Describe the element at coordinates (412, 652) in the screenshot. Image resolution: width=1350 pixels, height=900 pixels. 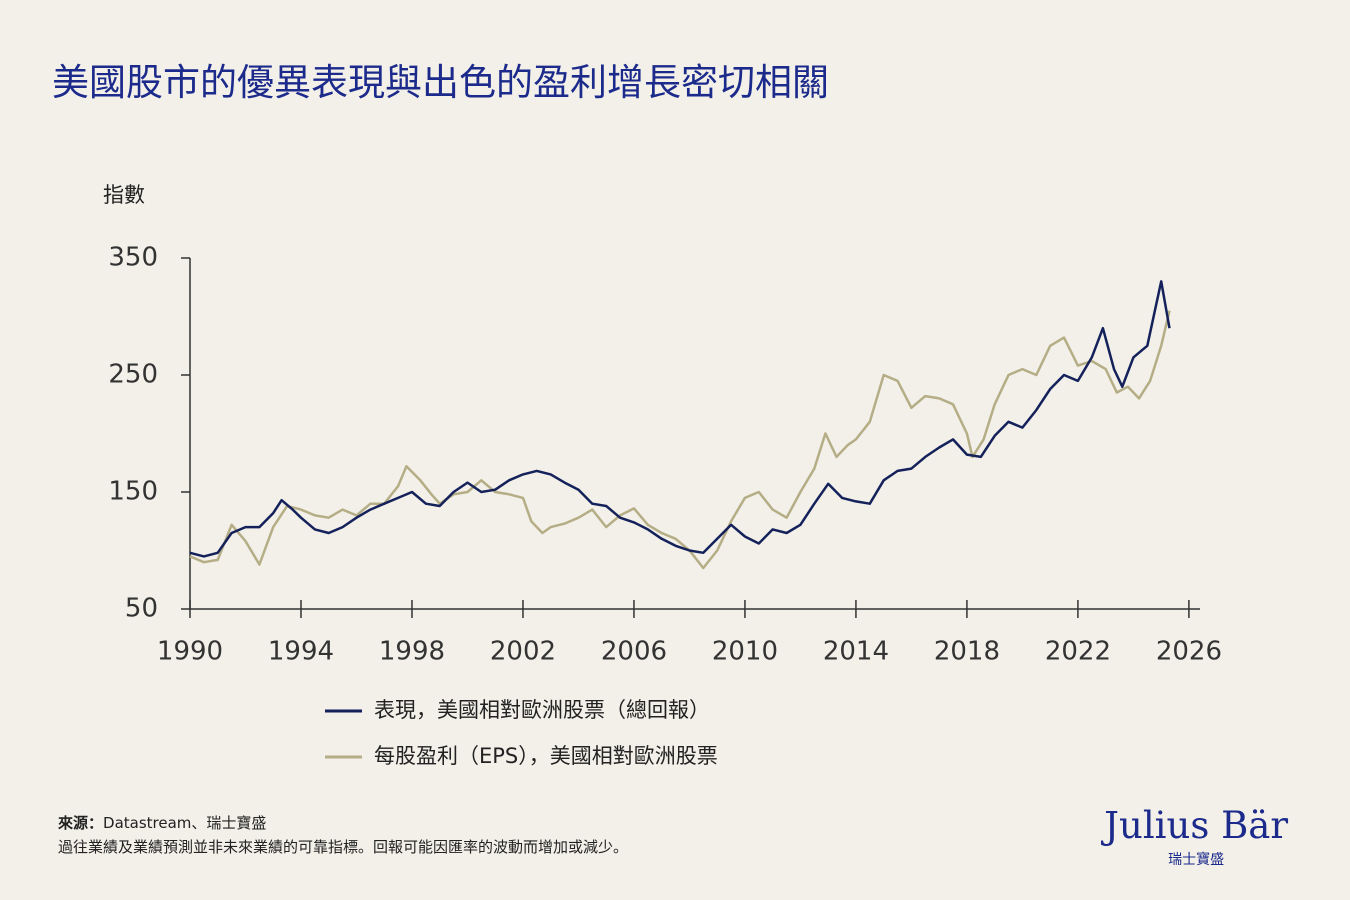
I see `x-tick-label: 1998` at that location.